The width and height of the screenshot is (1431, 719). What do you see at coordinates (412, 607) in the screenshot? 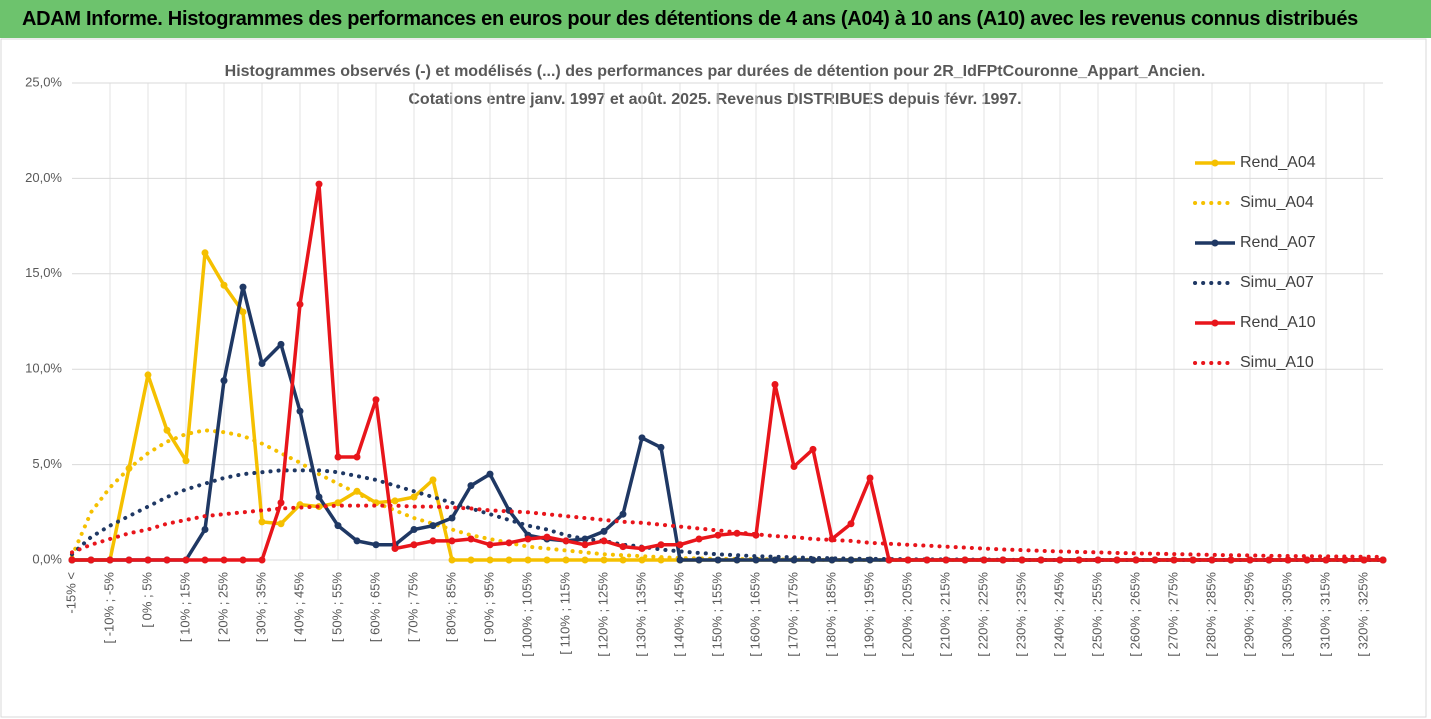
I see `x-tick-label: [ 70% ; 75%` at bounding box center [412, 607].